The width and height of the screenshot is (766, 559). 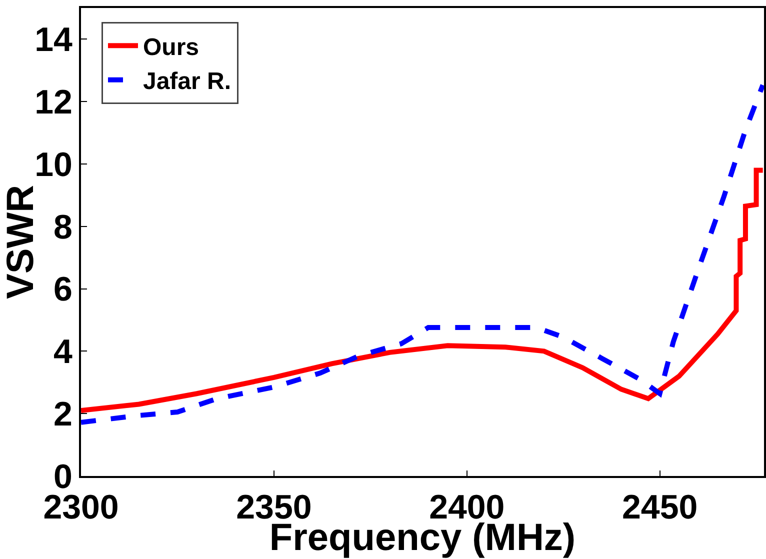 What do you see at coordinates (21, 242) in the screenshot?
I see `y-axis-title: VSWR` at bounding box center [21, 242].